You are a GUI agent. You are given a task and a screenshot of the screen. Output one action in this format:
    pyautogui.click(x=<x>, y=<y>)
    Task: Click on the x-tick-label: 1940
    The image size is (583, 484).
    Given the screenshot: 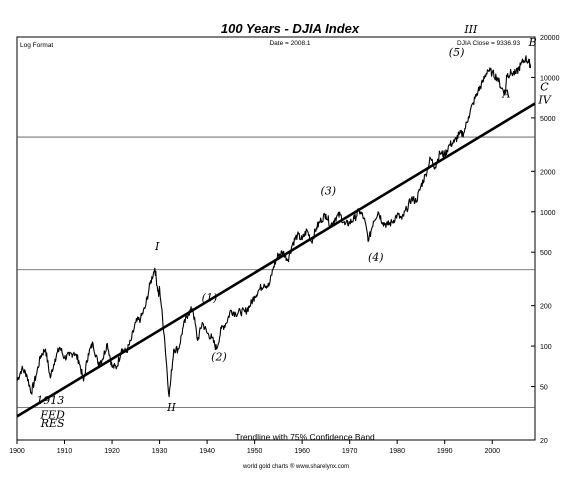 What is the action you would take?
    pyautogui.click(x=207, y=451)
    